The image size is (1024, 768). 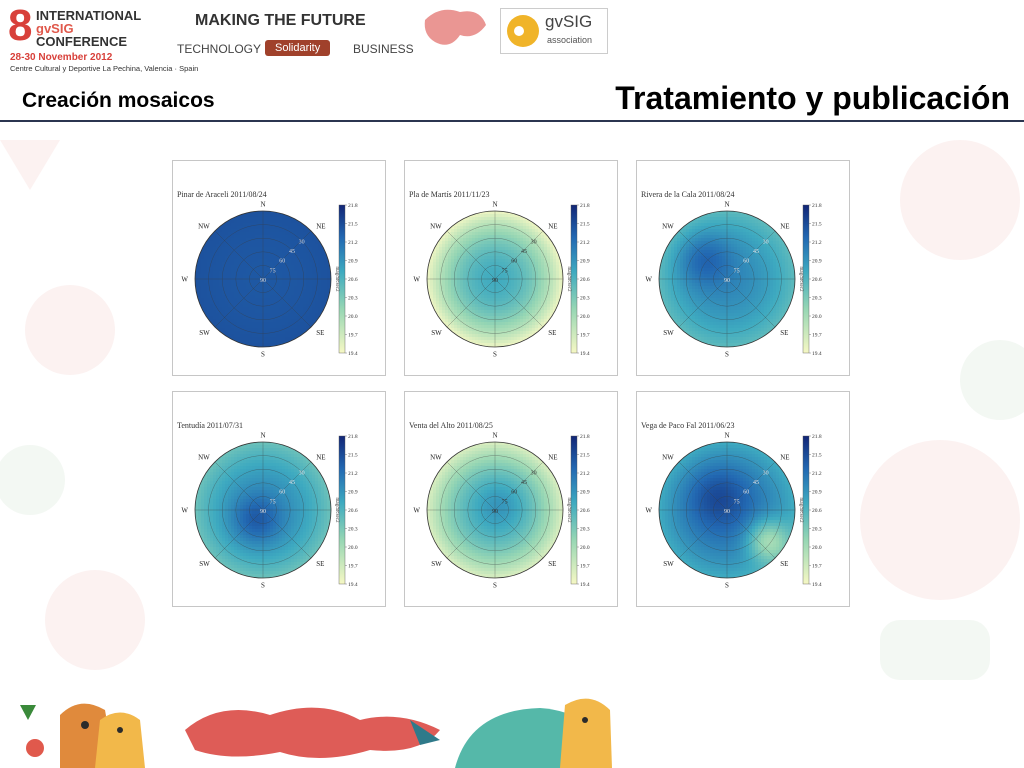 What do you see at coordinates (222, 194) in the screenshot?
I see `chart-title: Pinar de Araceli 2011/08/24` at bounding box center [222, 194].